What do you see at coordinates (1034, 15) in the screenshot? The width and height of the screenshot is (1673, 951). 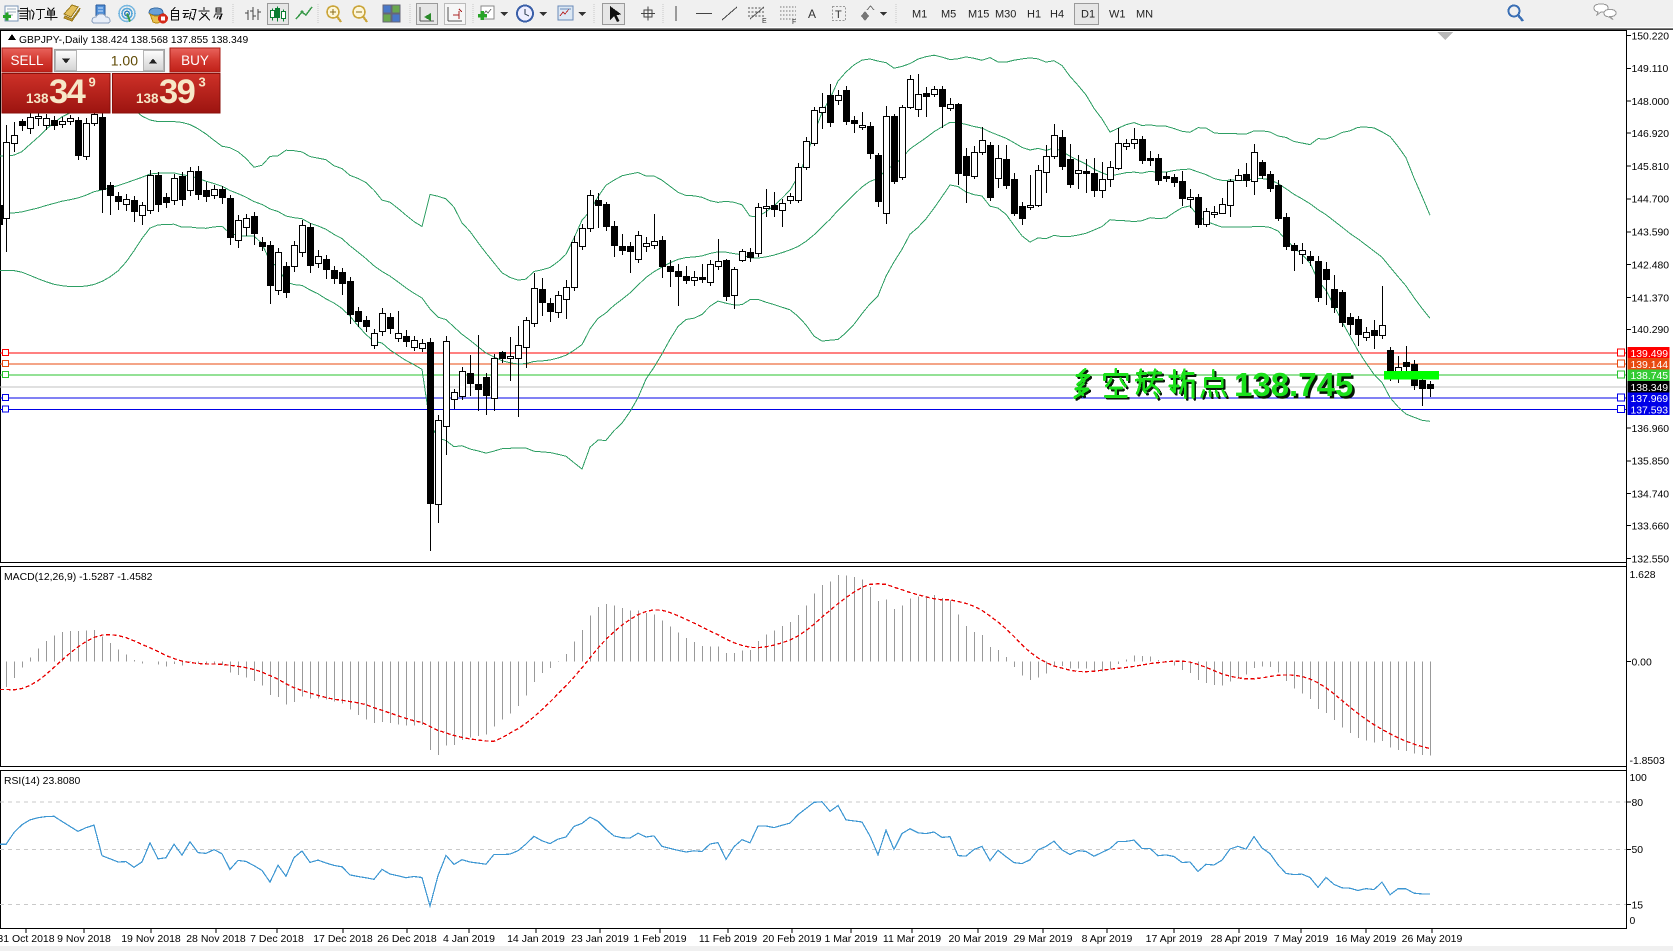 I see `svg-text: H1` at bounding box center [1034, 15].